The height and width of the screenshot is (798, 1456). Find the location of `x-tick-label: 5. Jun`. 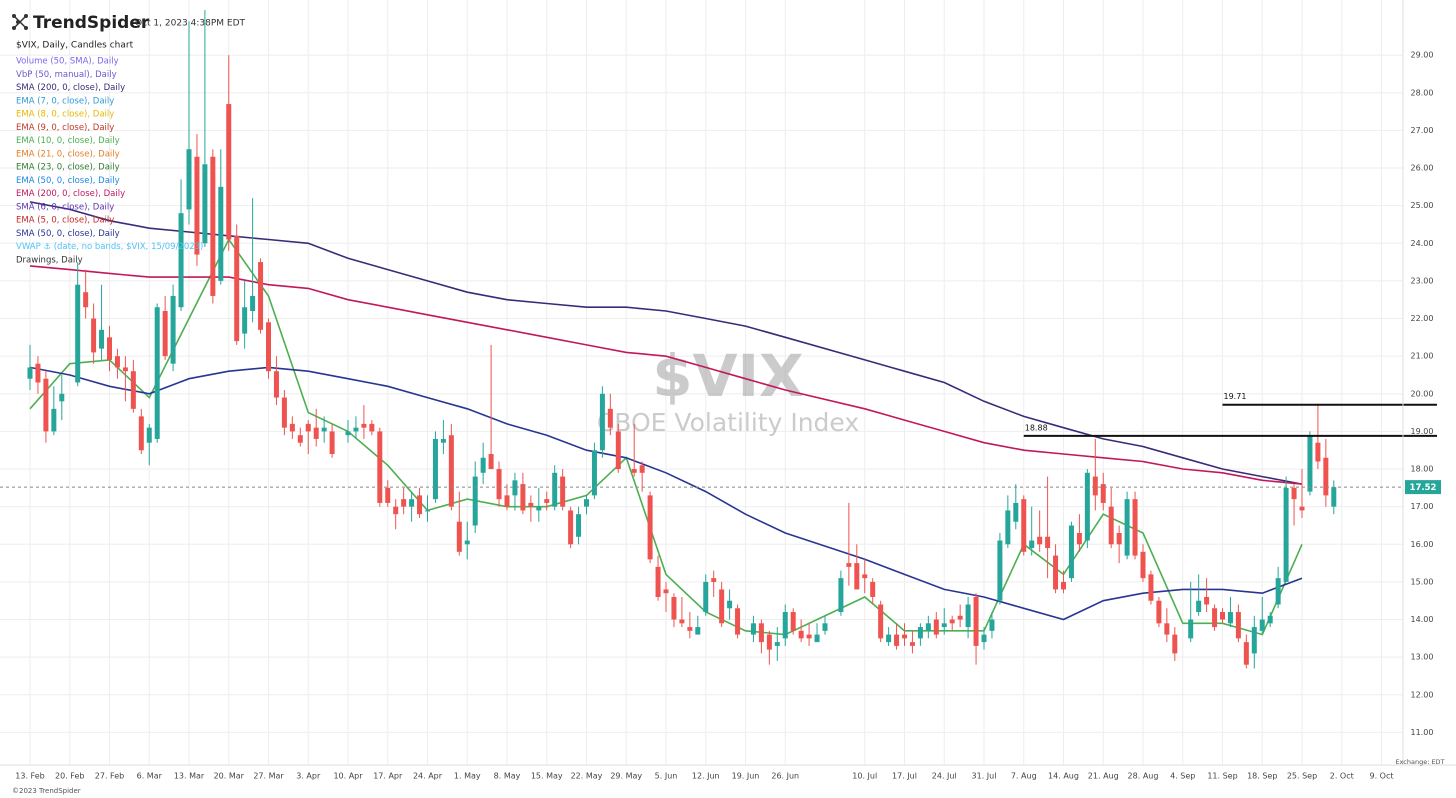

x-tick-label: 5. Jun is located at coordinates (666, 776).